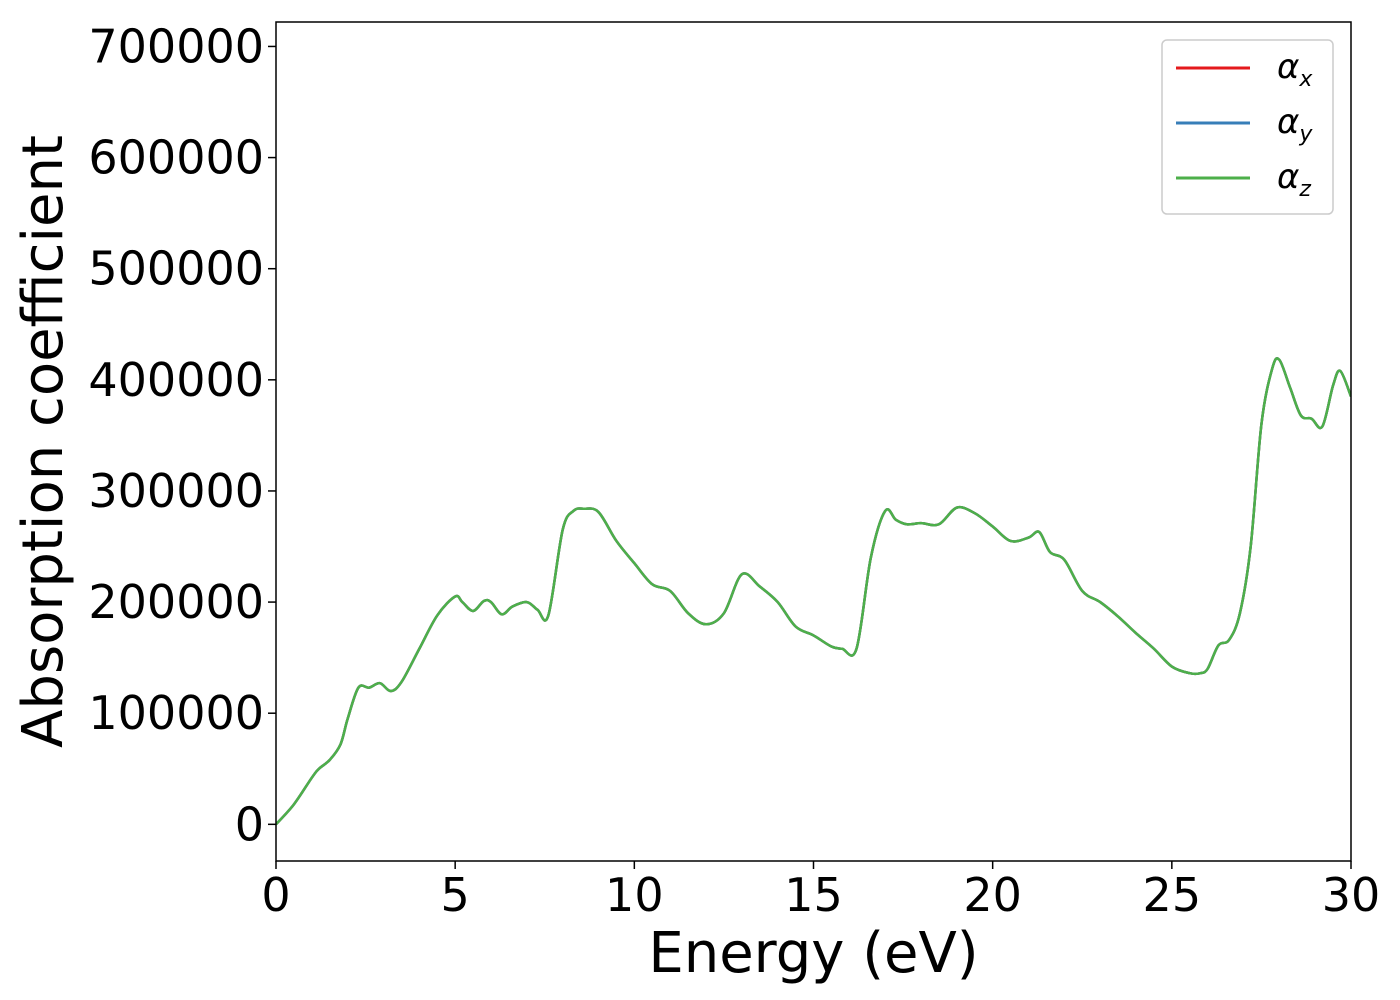 This screenshot has width=1400, height=1000. What do you see at coordinates (176, 380) in the screenshot?
I see `y-tick-label: 400000` at bounding box center [176, 380].